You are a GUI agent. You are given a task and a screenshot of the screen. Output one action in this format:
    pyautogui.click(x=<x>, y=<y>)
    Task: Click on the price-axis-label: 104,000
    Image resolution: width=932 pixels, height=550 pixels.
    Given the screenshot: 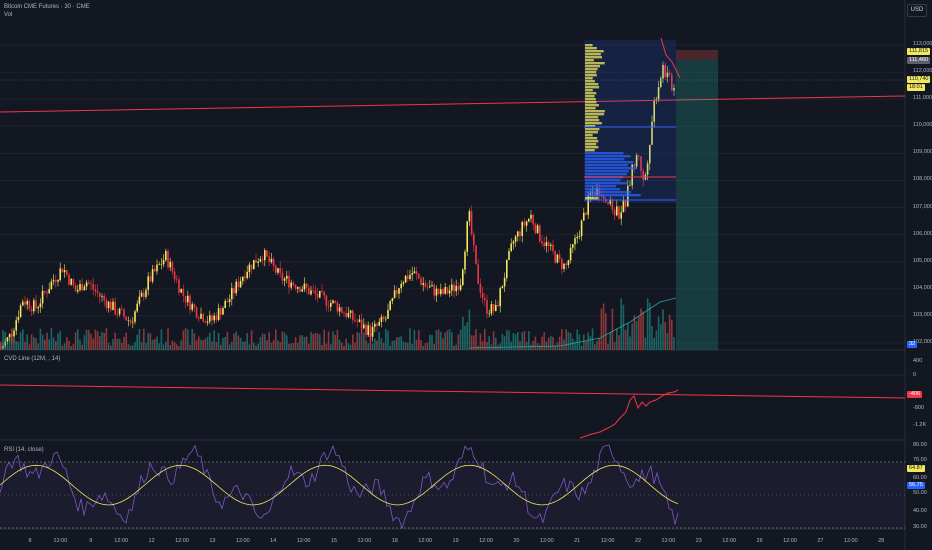 What is the action you would take?
    pyautogui.click(x=922, y=287)
    